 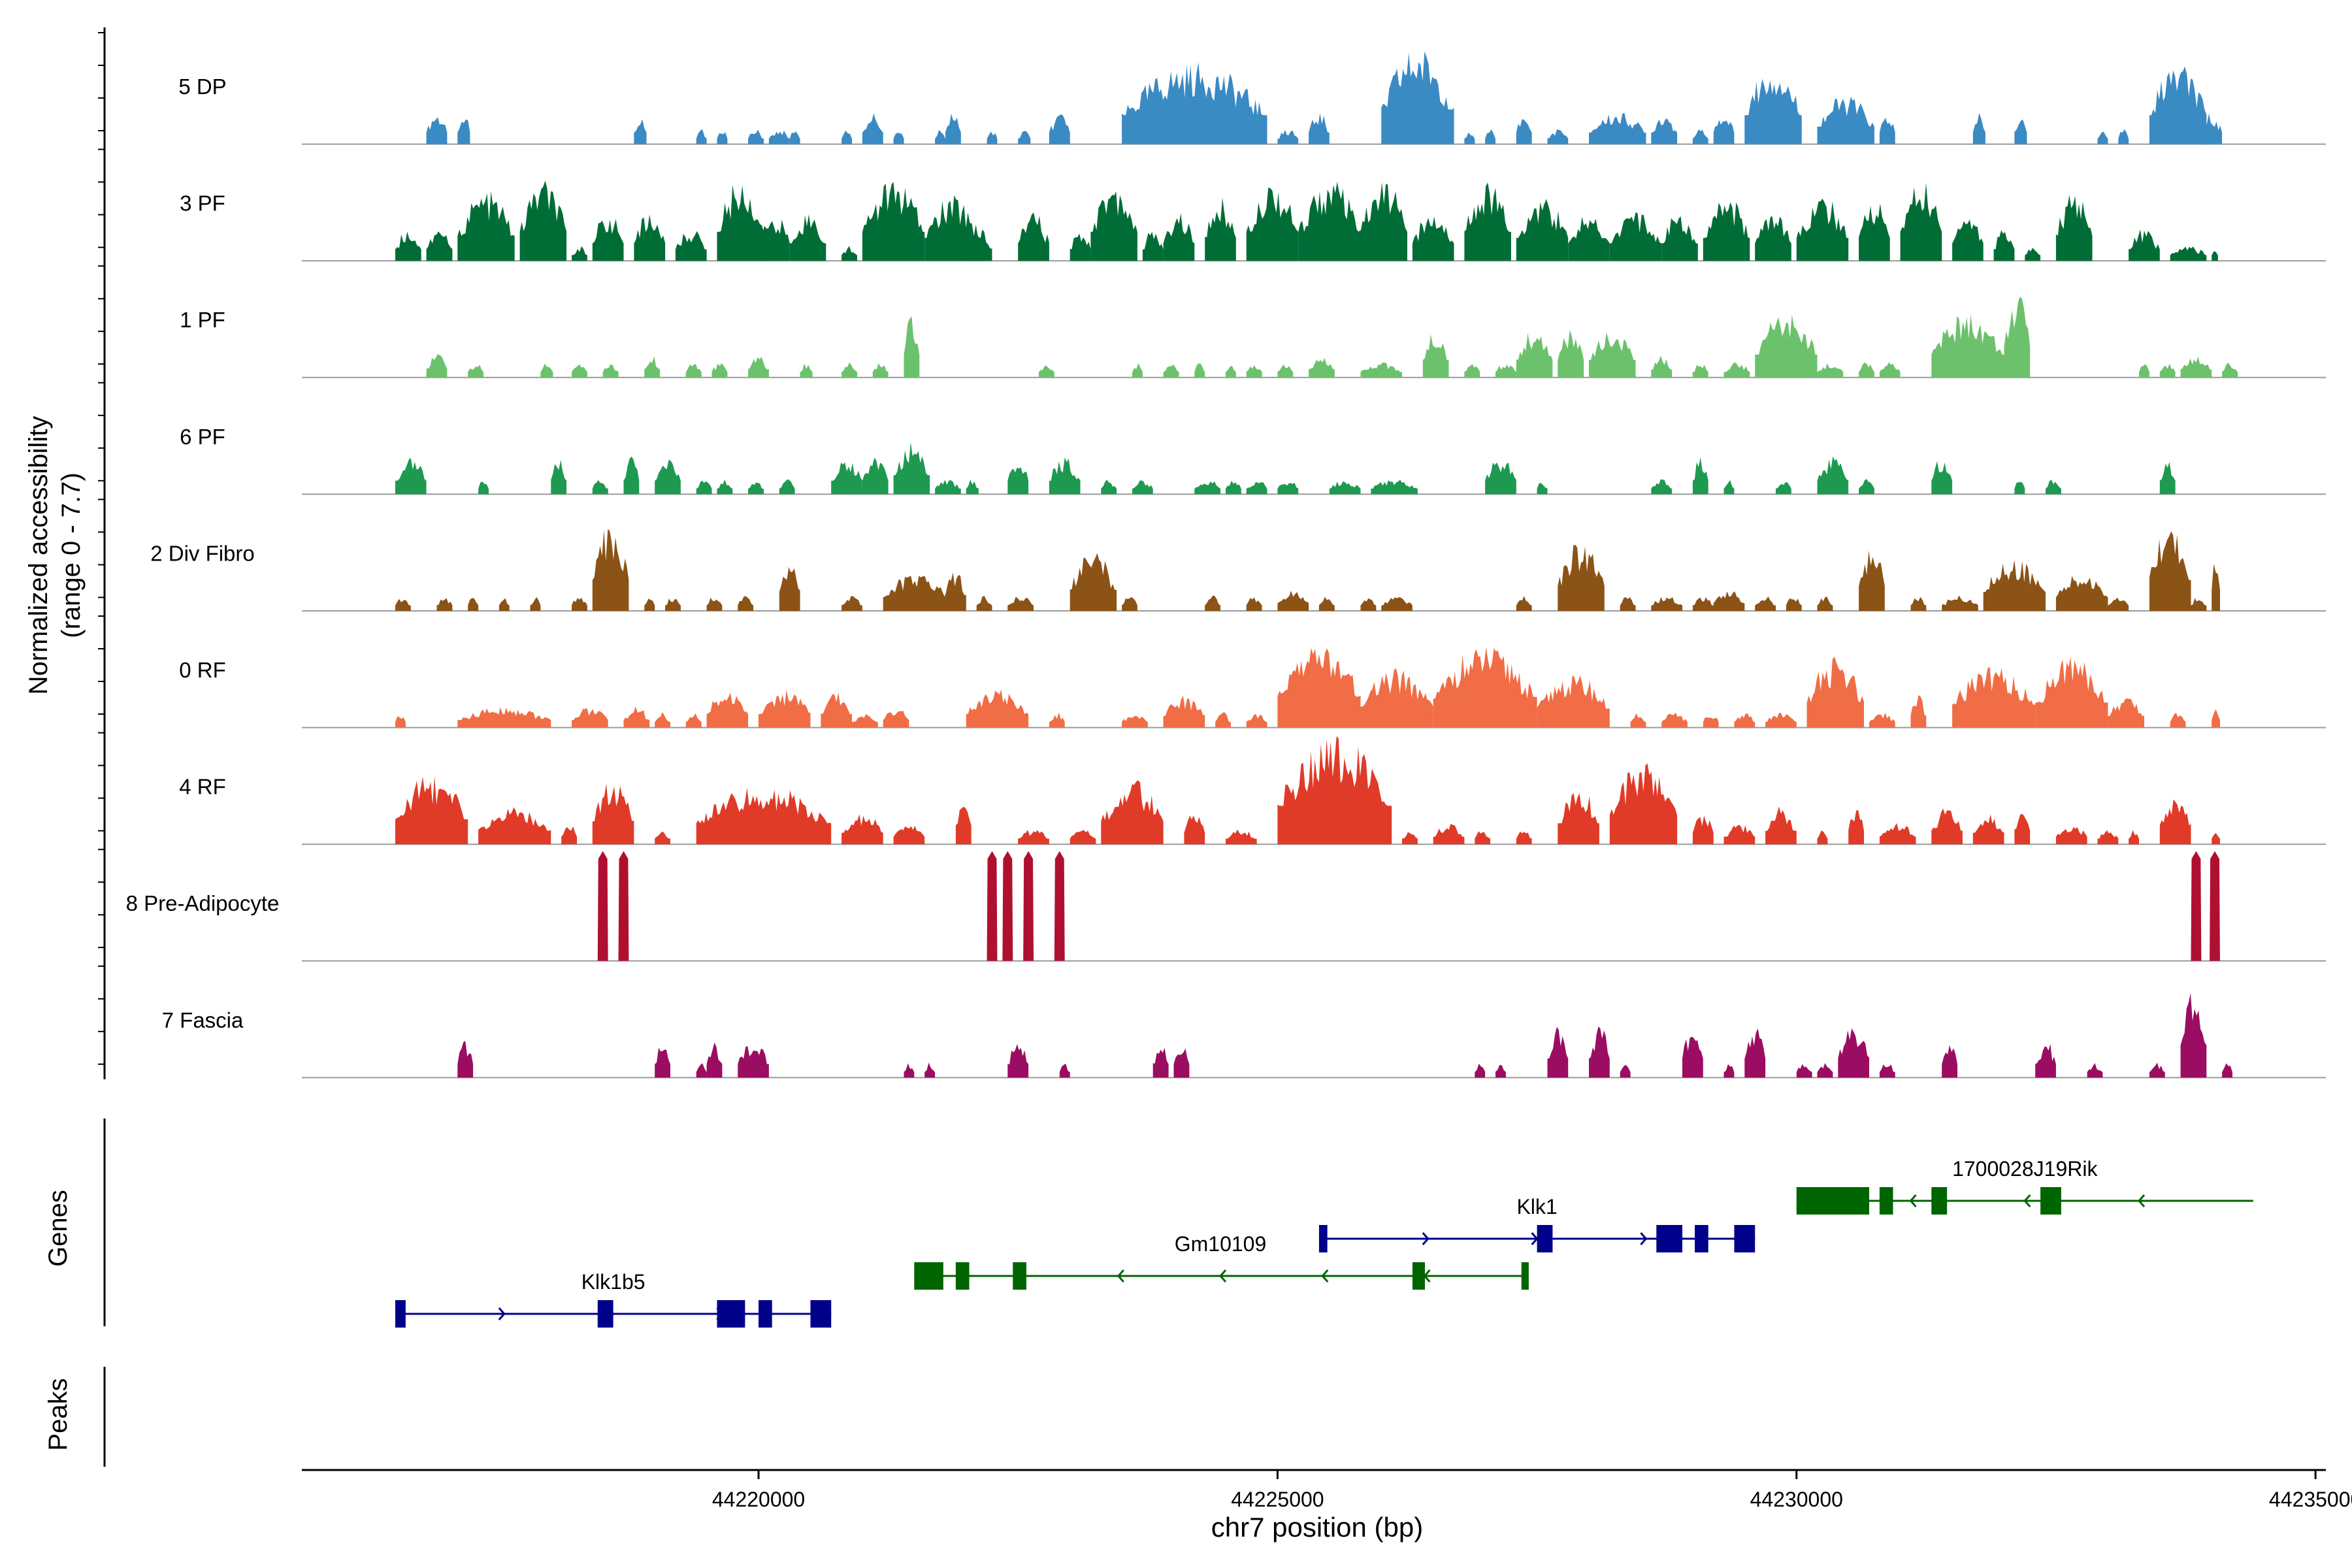 I want to click on gene-label: 1700028J19Rik, so click(x=2025, y=1169).